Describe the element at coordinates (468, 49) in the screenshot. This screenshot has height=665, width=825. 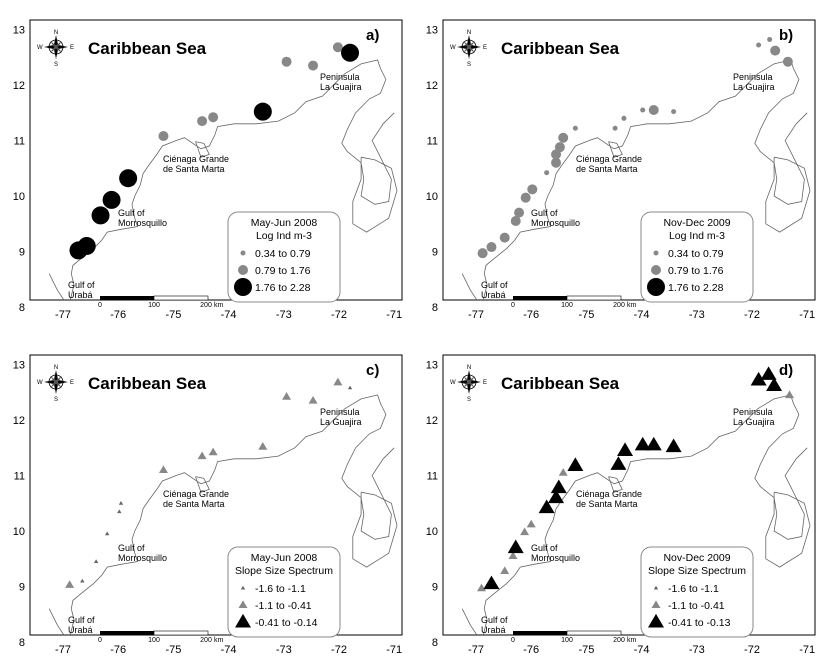
I see `compass-rose-icon: N S E W` at that location.